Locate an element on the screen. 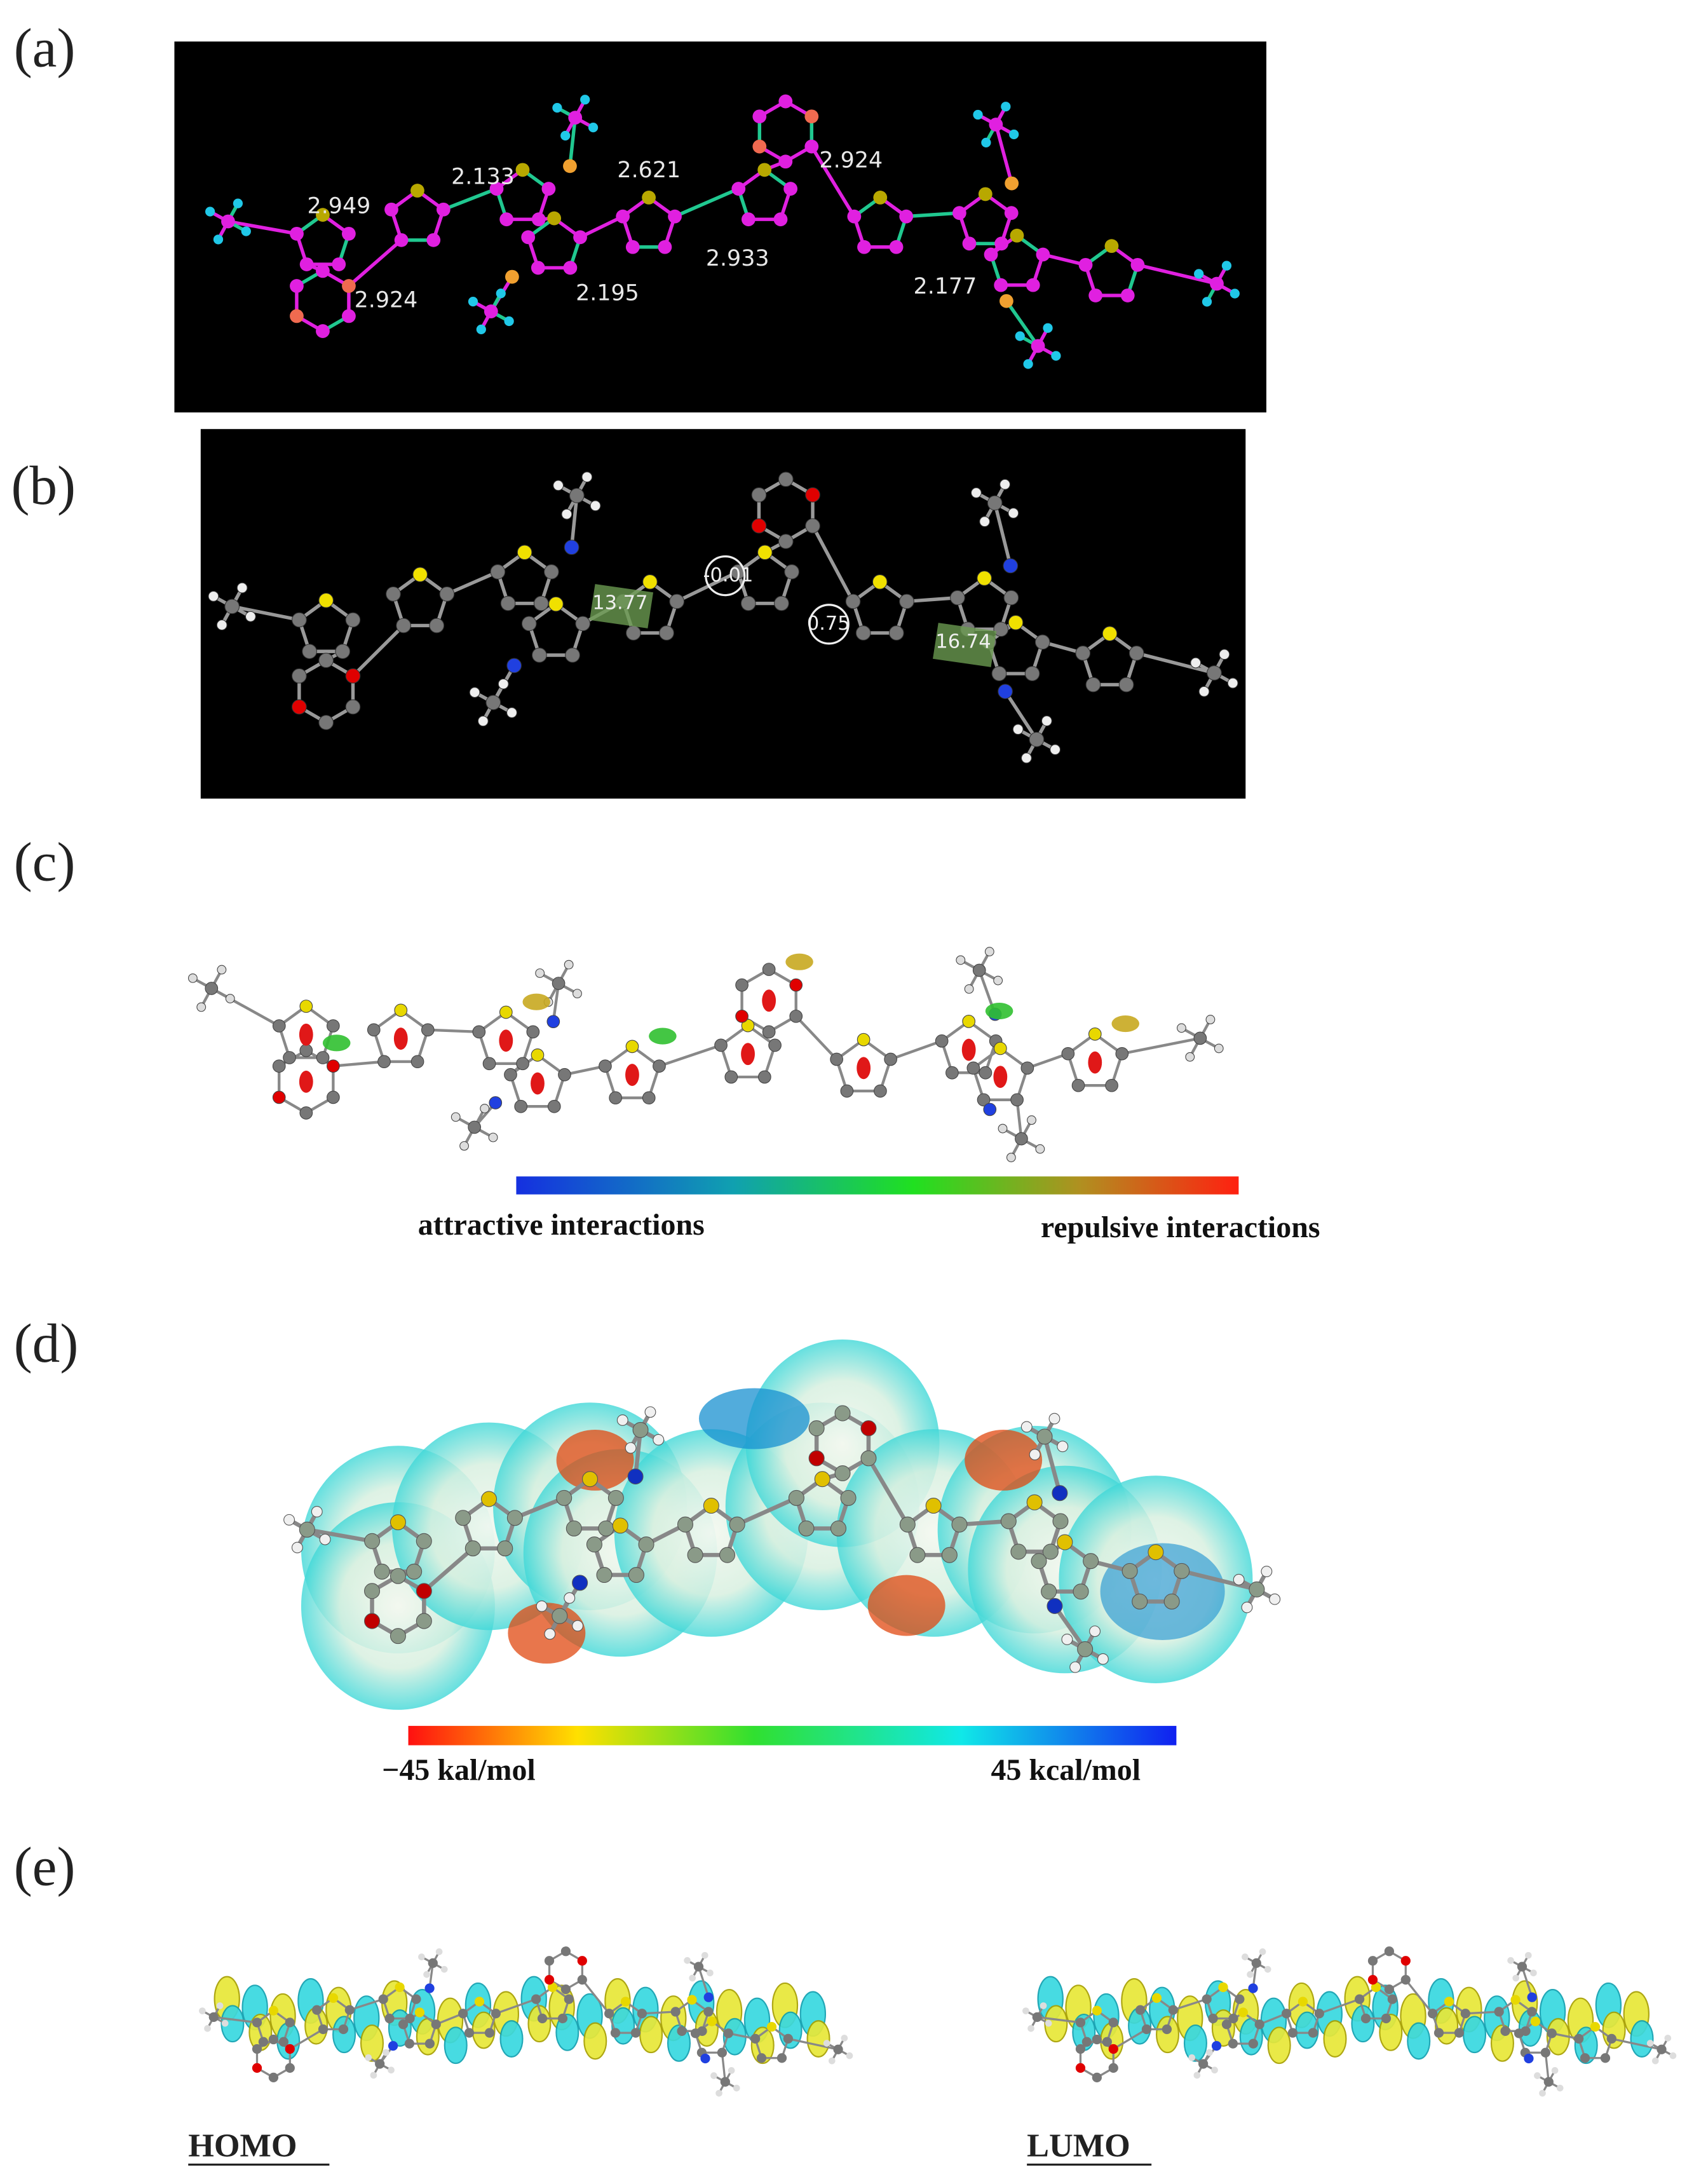 Image resolution: width=1694 pixels, height=2184 pixels. distance-label: 2.621 is located at coordinates (649, 170).